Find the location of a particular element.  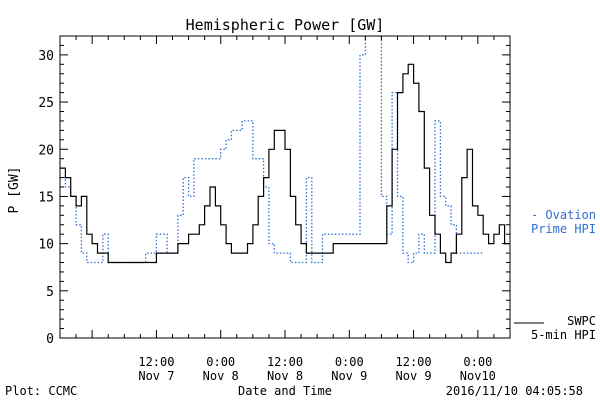

y-tick-label: 5 is located at coordinates (50, 292).